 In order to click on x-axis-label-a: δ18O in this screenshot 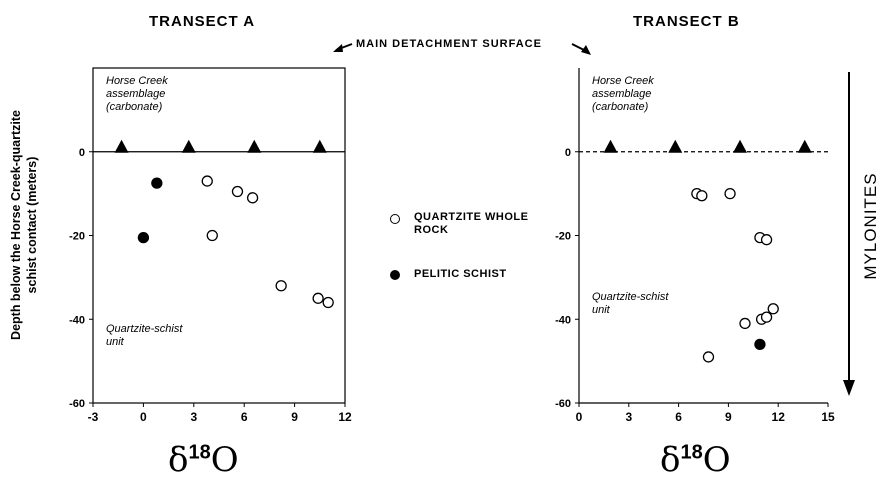, I will do `click(203, 460)`.